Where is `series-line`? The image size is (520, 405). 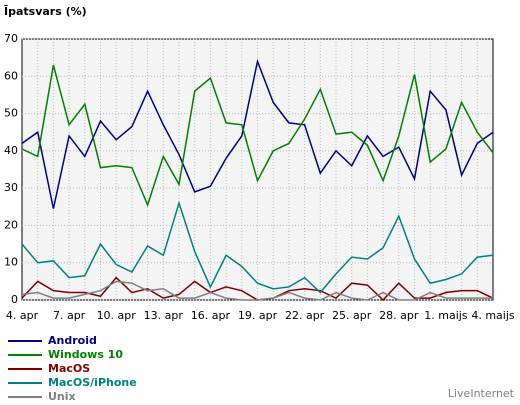 series-line is located at coordinates (257, 290).